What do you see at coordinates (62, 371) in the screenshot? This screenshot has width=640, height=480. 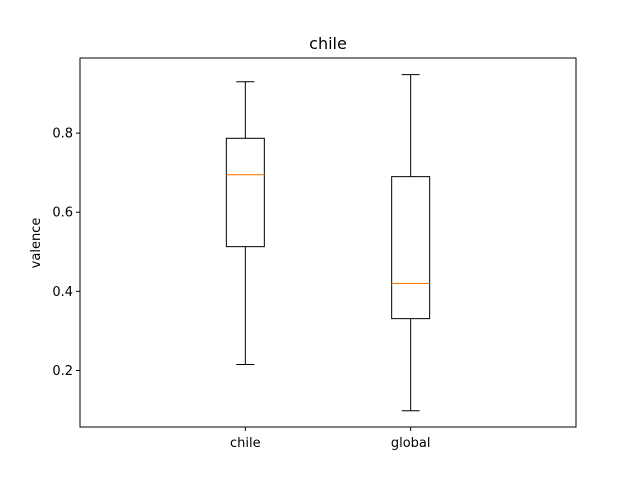 I see `y-tick-label: 0.2` at bounding box center [62, 371].